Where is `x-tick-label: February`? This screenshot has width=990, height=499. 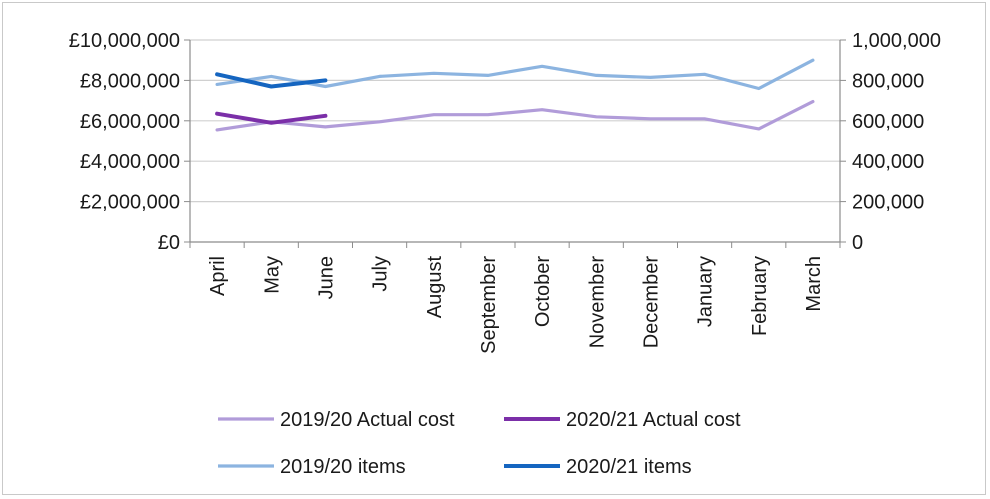
x-tick-label: February is located at coordinates (760, 296).